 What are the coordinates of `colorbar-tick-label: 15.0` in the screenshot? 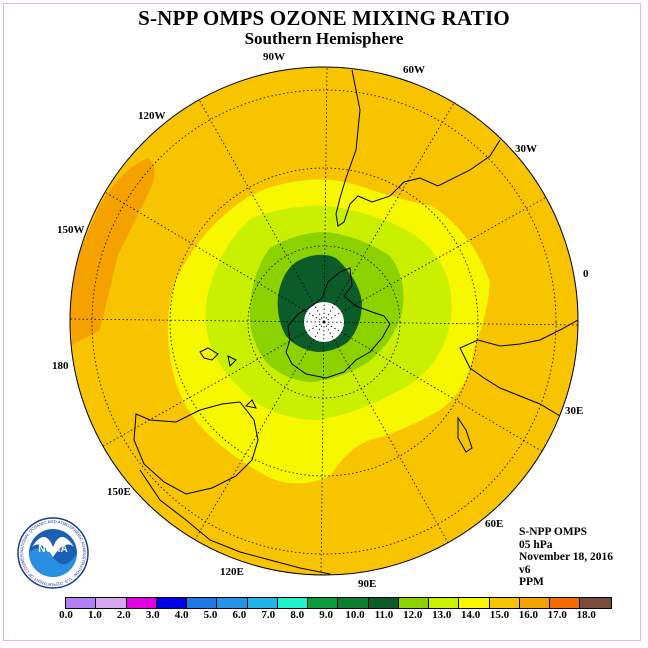 It's located at (499, 615).